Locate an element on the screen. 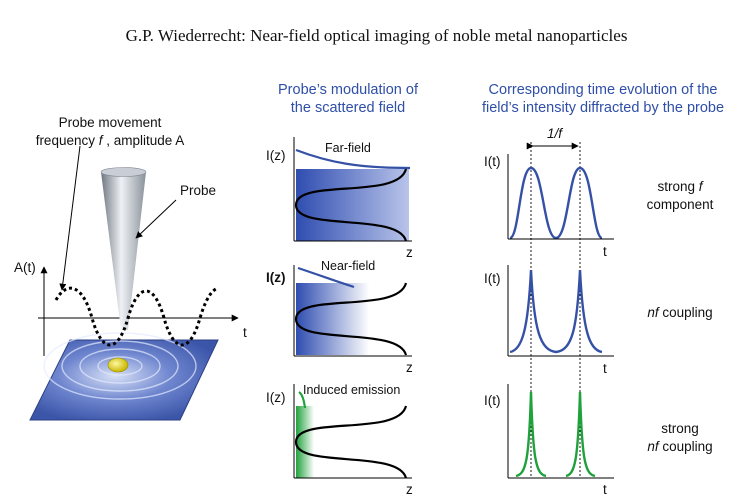 The image size is (753, 501). caption-strong-f: strong f component is located at coordinates (680, 196).